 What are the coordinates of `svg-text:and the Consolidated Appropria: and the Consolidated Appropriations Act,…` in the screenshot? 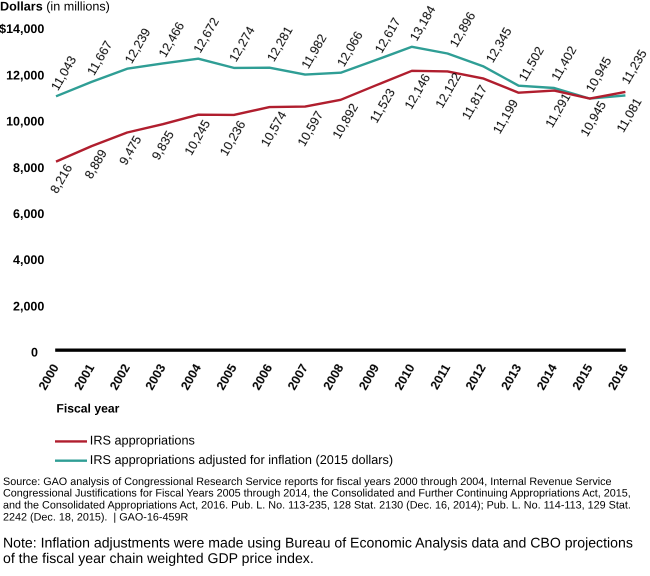 It's located at (317, 506).